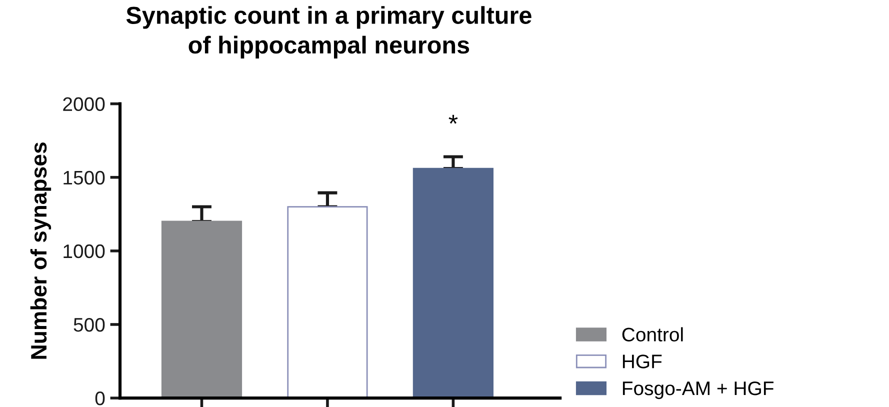  I want to click on y-tick-label: 2000, so click(84, 104).